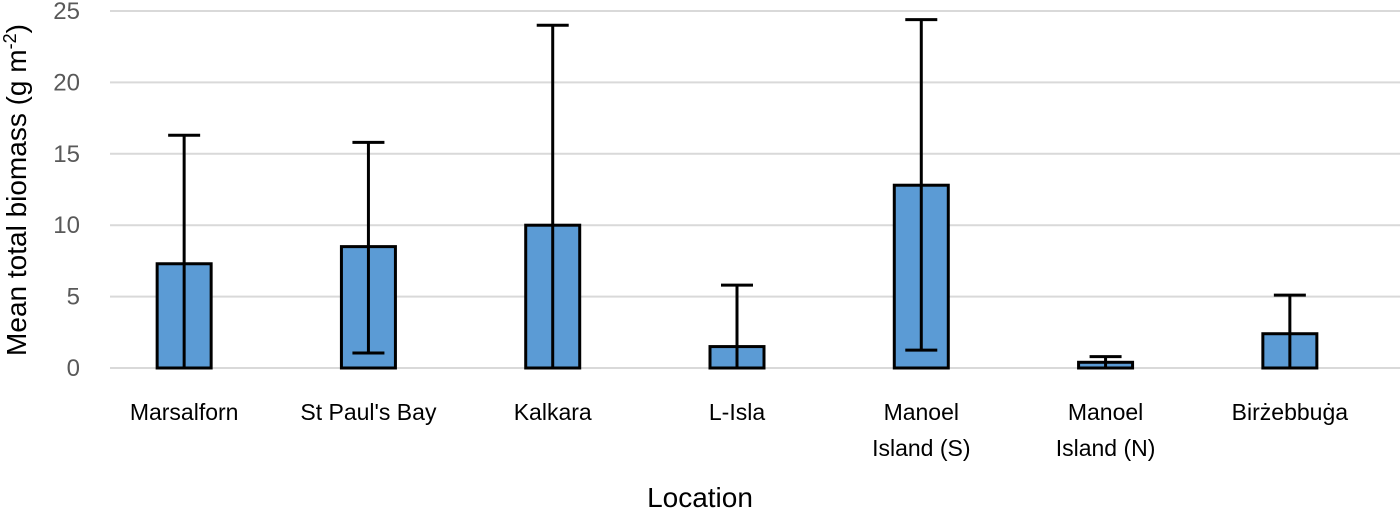 Image resolution: width=1400 pixels, height=515 pixels. What do you see at coordinates (16, 190) in the screenshot?
I see `y-axis-title: Mean total biomass (g m-2)` at bounding box center [16, 190].